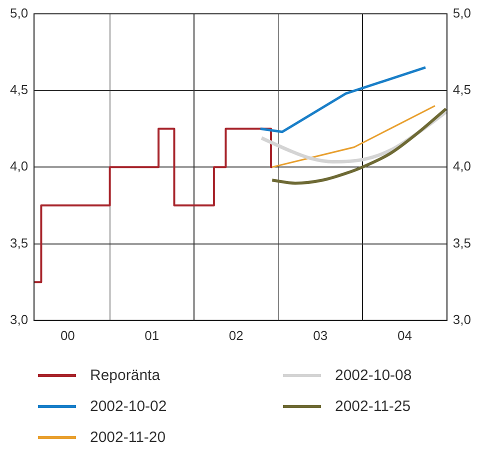  I want to click on legend-label: 2002-10-08, so click(373, 375).